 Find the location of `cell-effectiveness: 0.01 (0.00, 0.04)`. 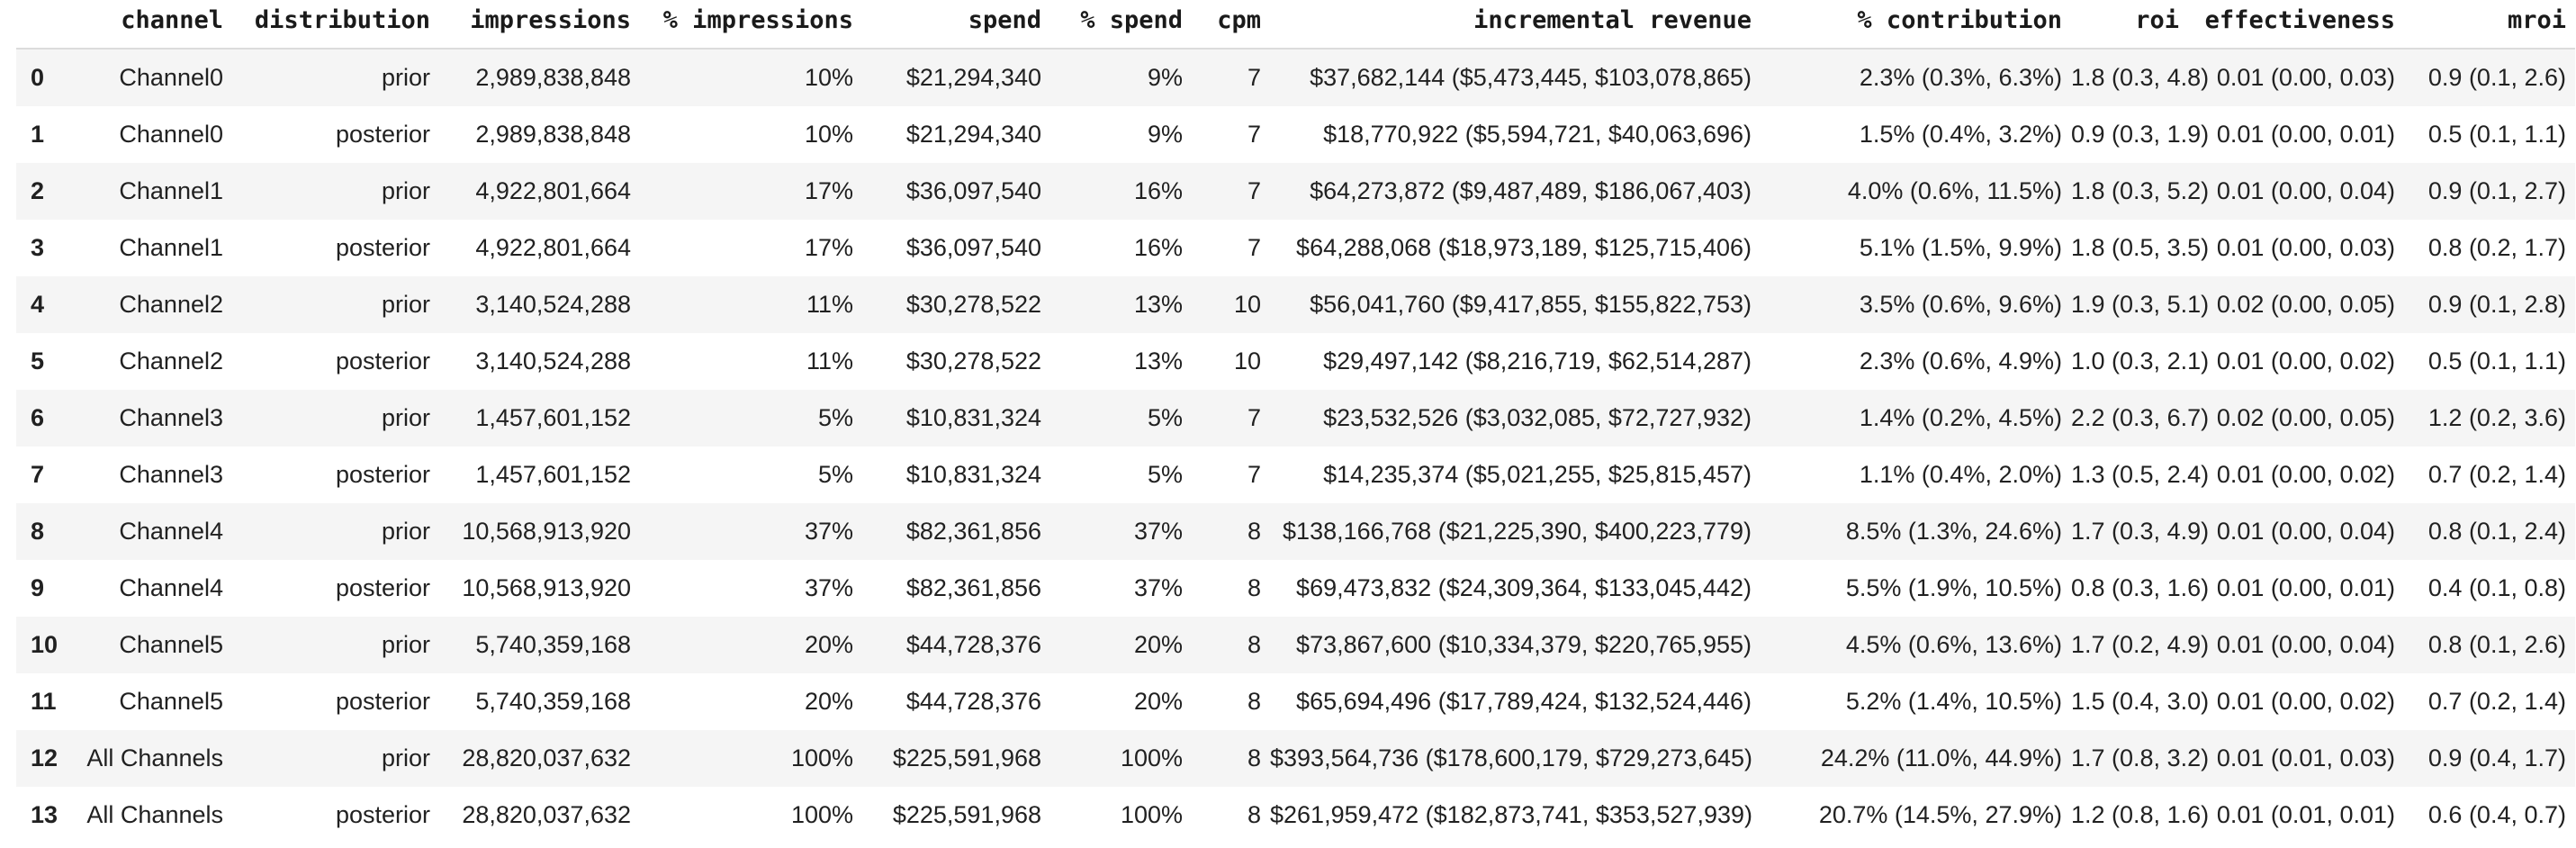

cell-effectiveness: 0.01 (0.00, 0.04) is located at coordinates (2305, 644).